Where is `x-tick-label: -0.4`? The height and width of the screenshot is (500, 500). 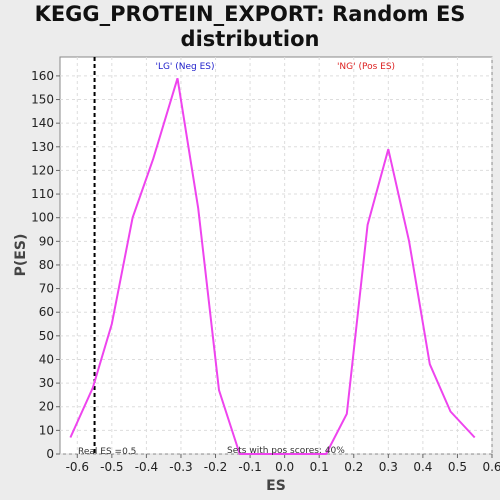
x-tick-label: -0.4 is located at coordinates (146, 467).